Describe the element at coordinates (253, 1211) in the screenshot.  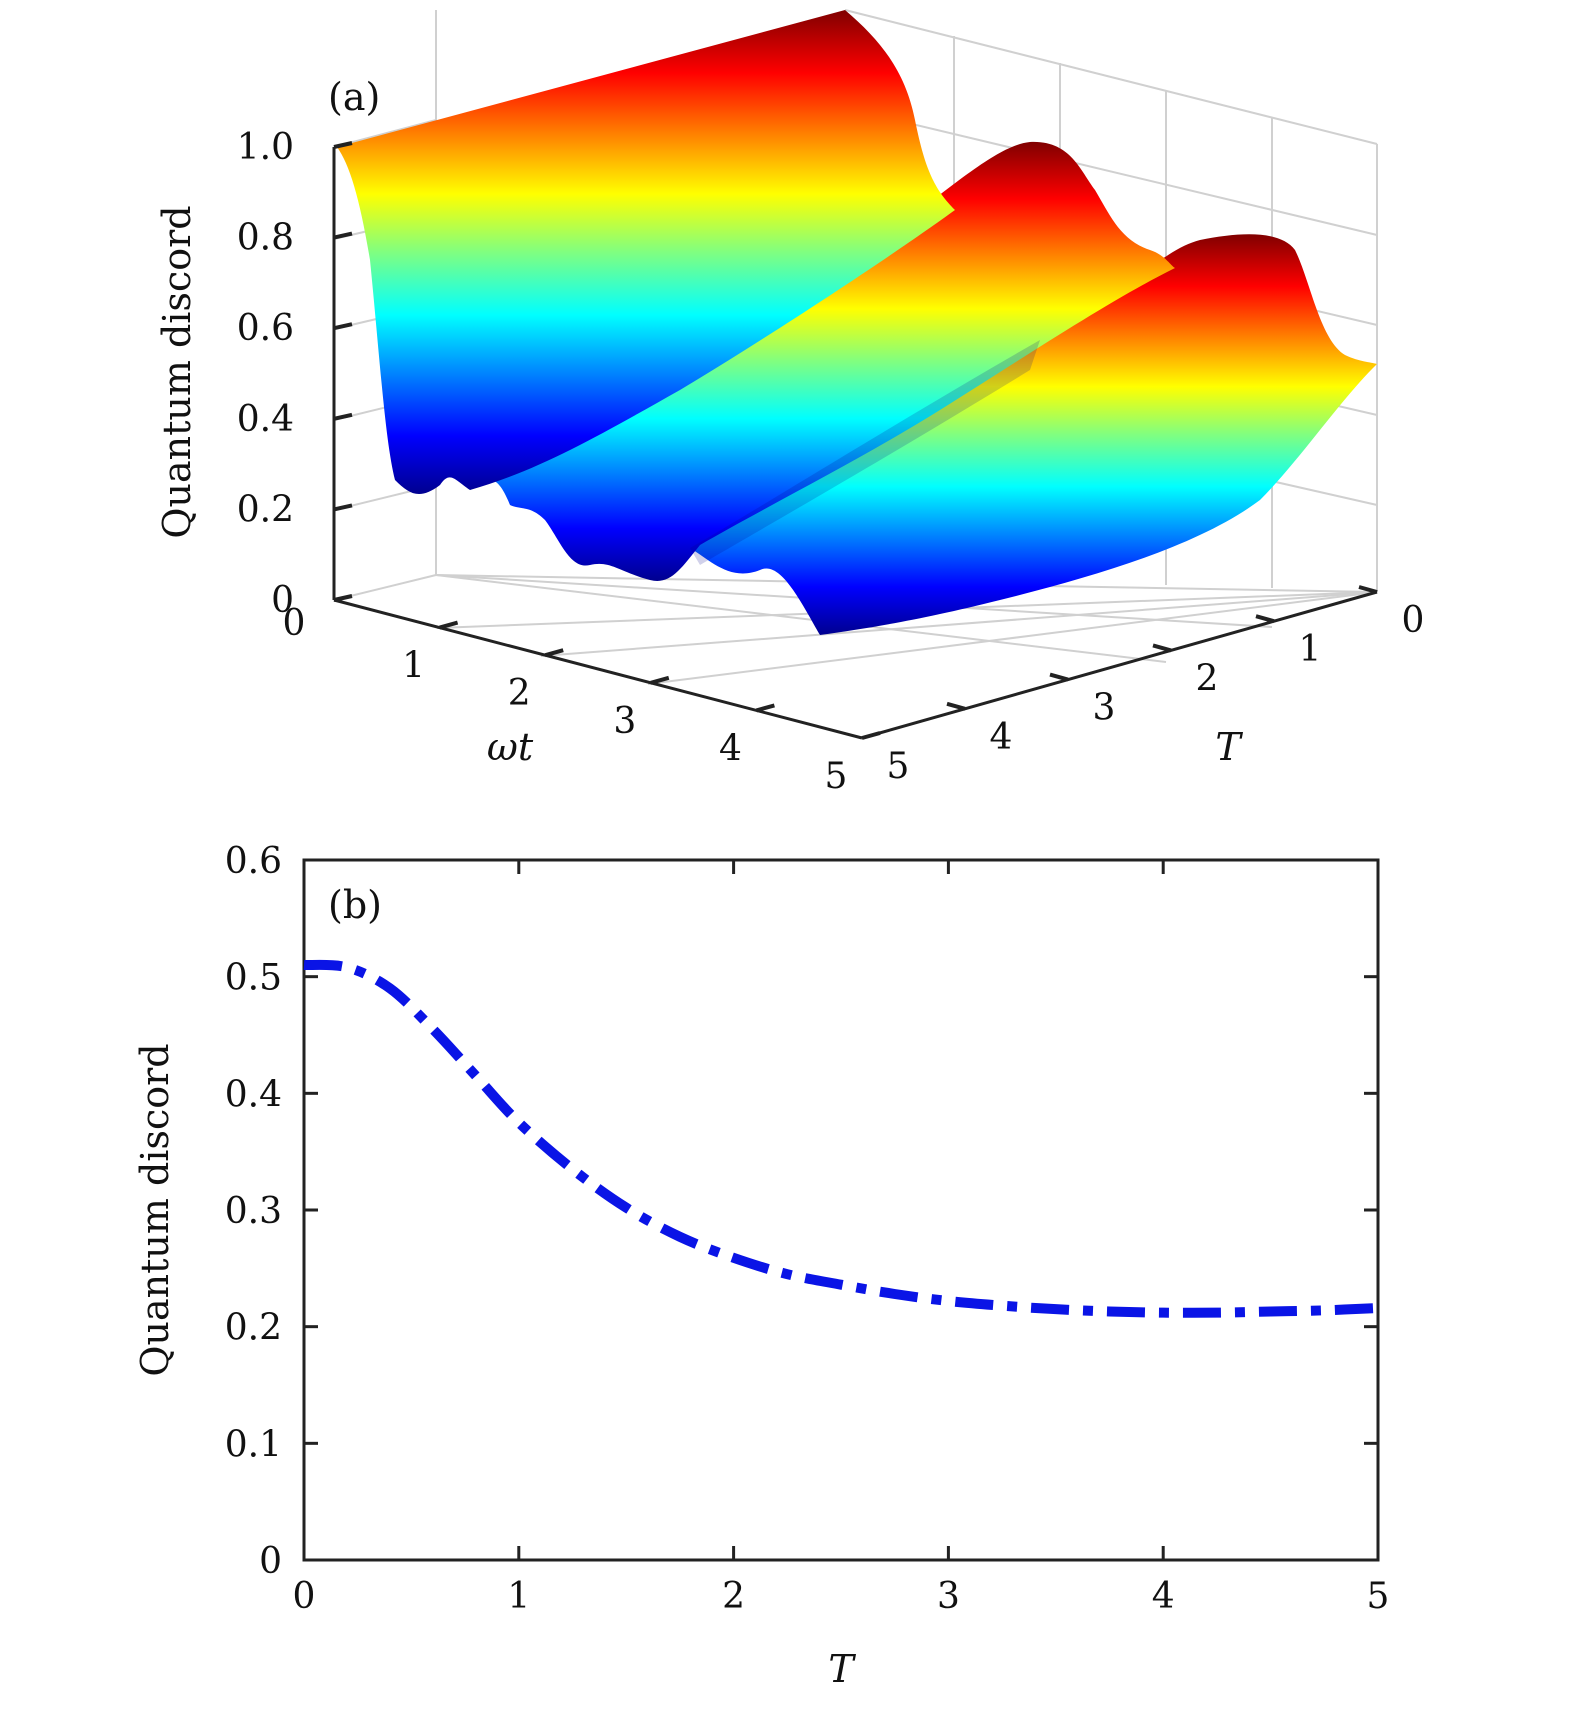
I see `y-tick-label: 0.3` at that location.